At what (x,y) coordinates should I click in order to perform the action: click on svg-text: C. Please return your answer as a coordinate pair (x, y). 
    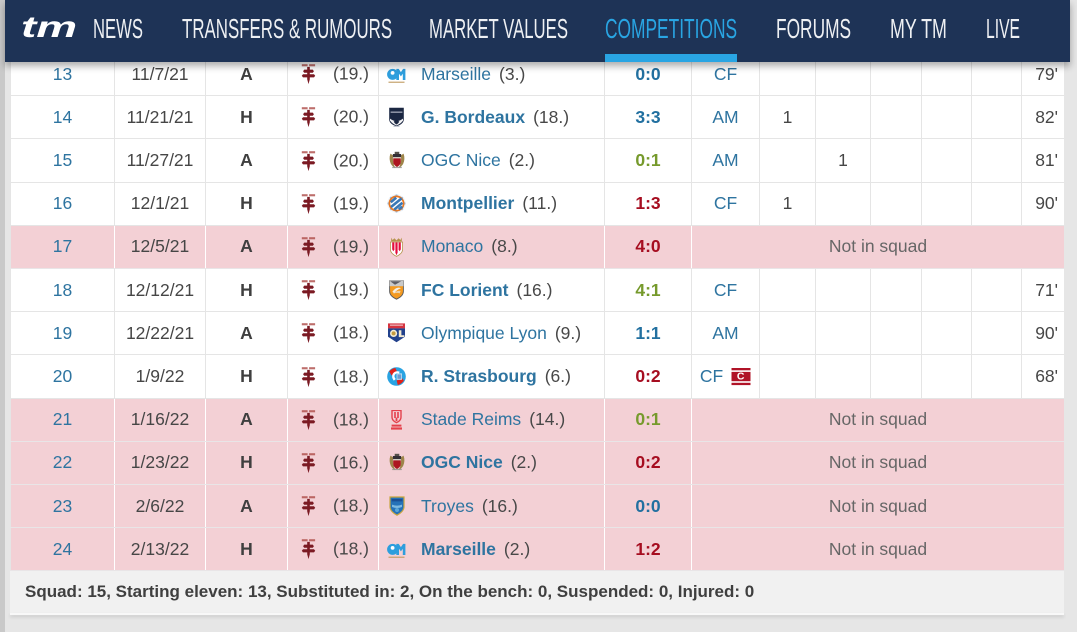
    Looking at the image, I should click on (741, 377).